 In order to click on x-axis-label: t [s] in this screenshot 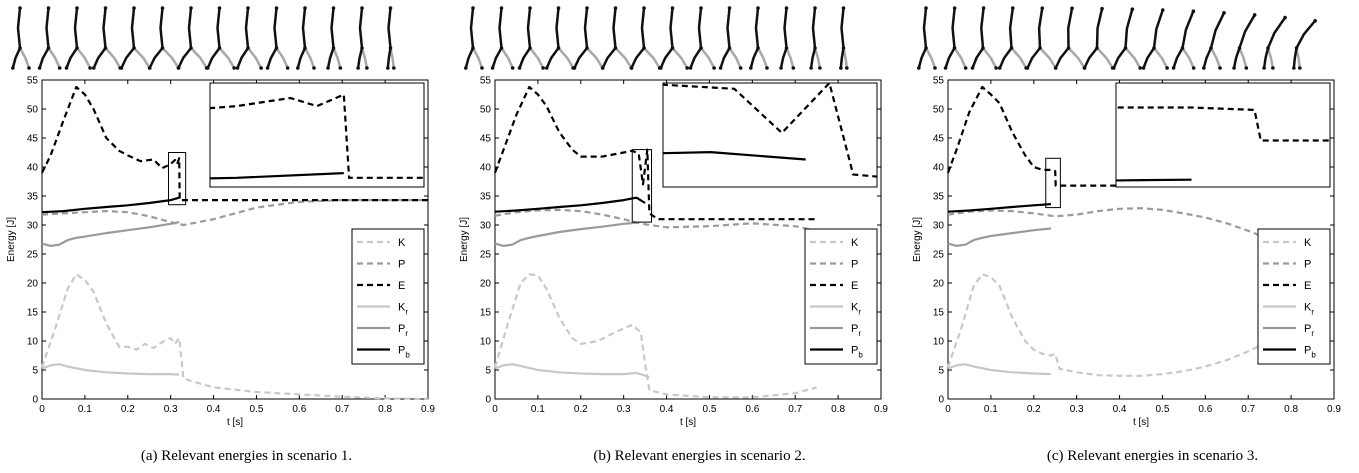, I will do `click(1141, 422)`.